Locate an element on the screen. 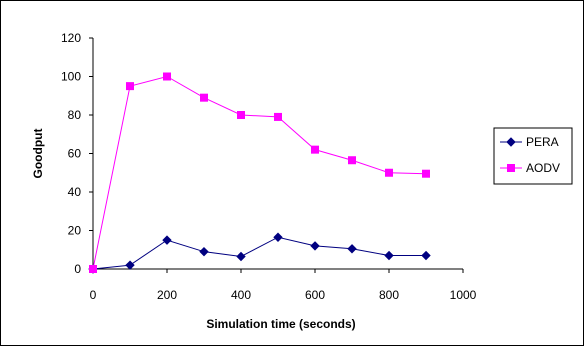 The height and width of the screenshot is (347, 584). series-line-pera is located at coordinates (259, 253).